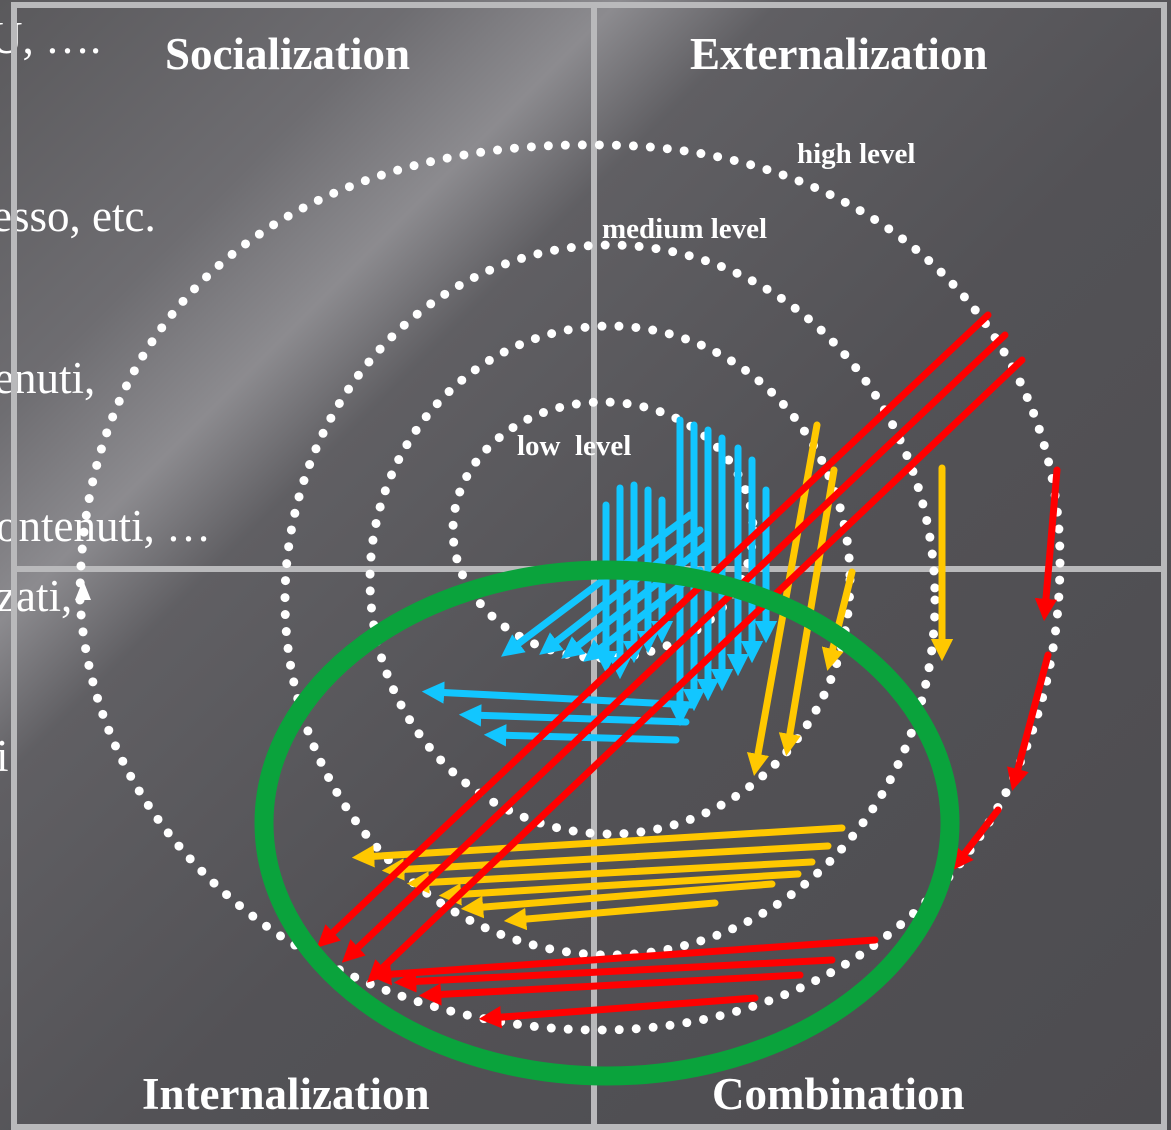 This screenshot has height=1130, width=1171. I want to click on level-label-high: high level, so click(856, 154).